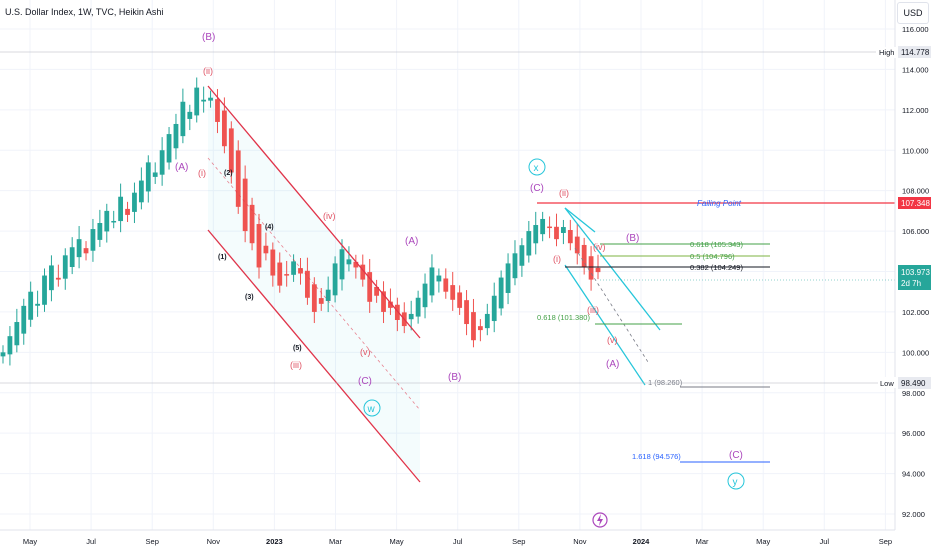 The image size is (932, 555). Describe the element at coordinates (716, 244) in the screenshot. I see `fib-618-up-label: 0.618 (105.343)` at that location.